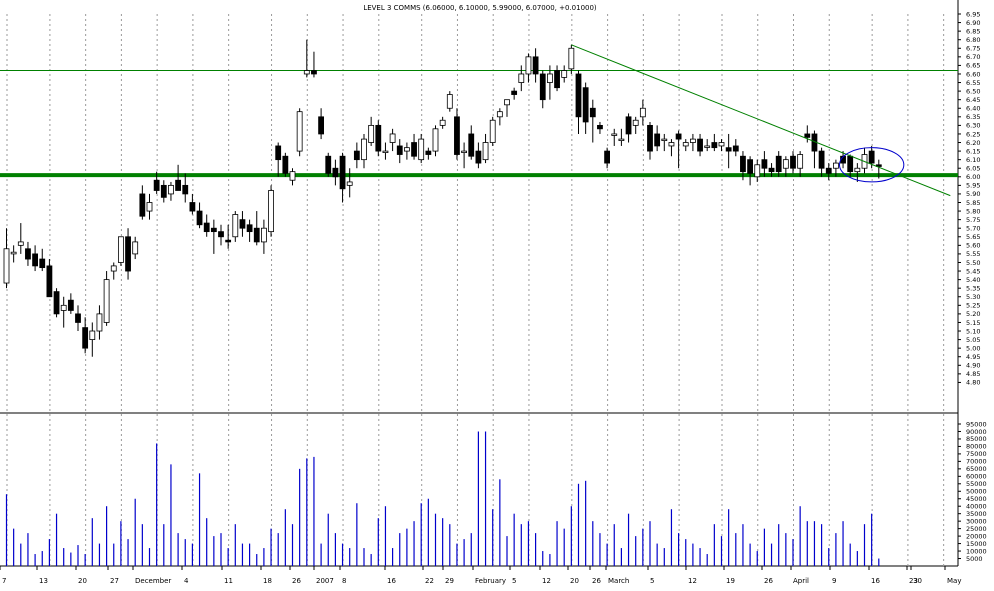  What do you see at coordinates (973, 280) in the screenshot?
I see `y-tick-label: 5.40` at bounding box center [973, 280].